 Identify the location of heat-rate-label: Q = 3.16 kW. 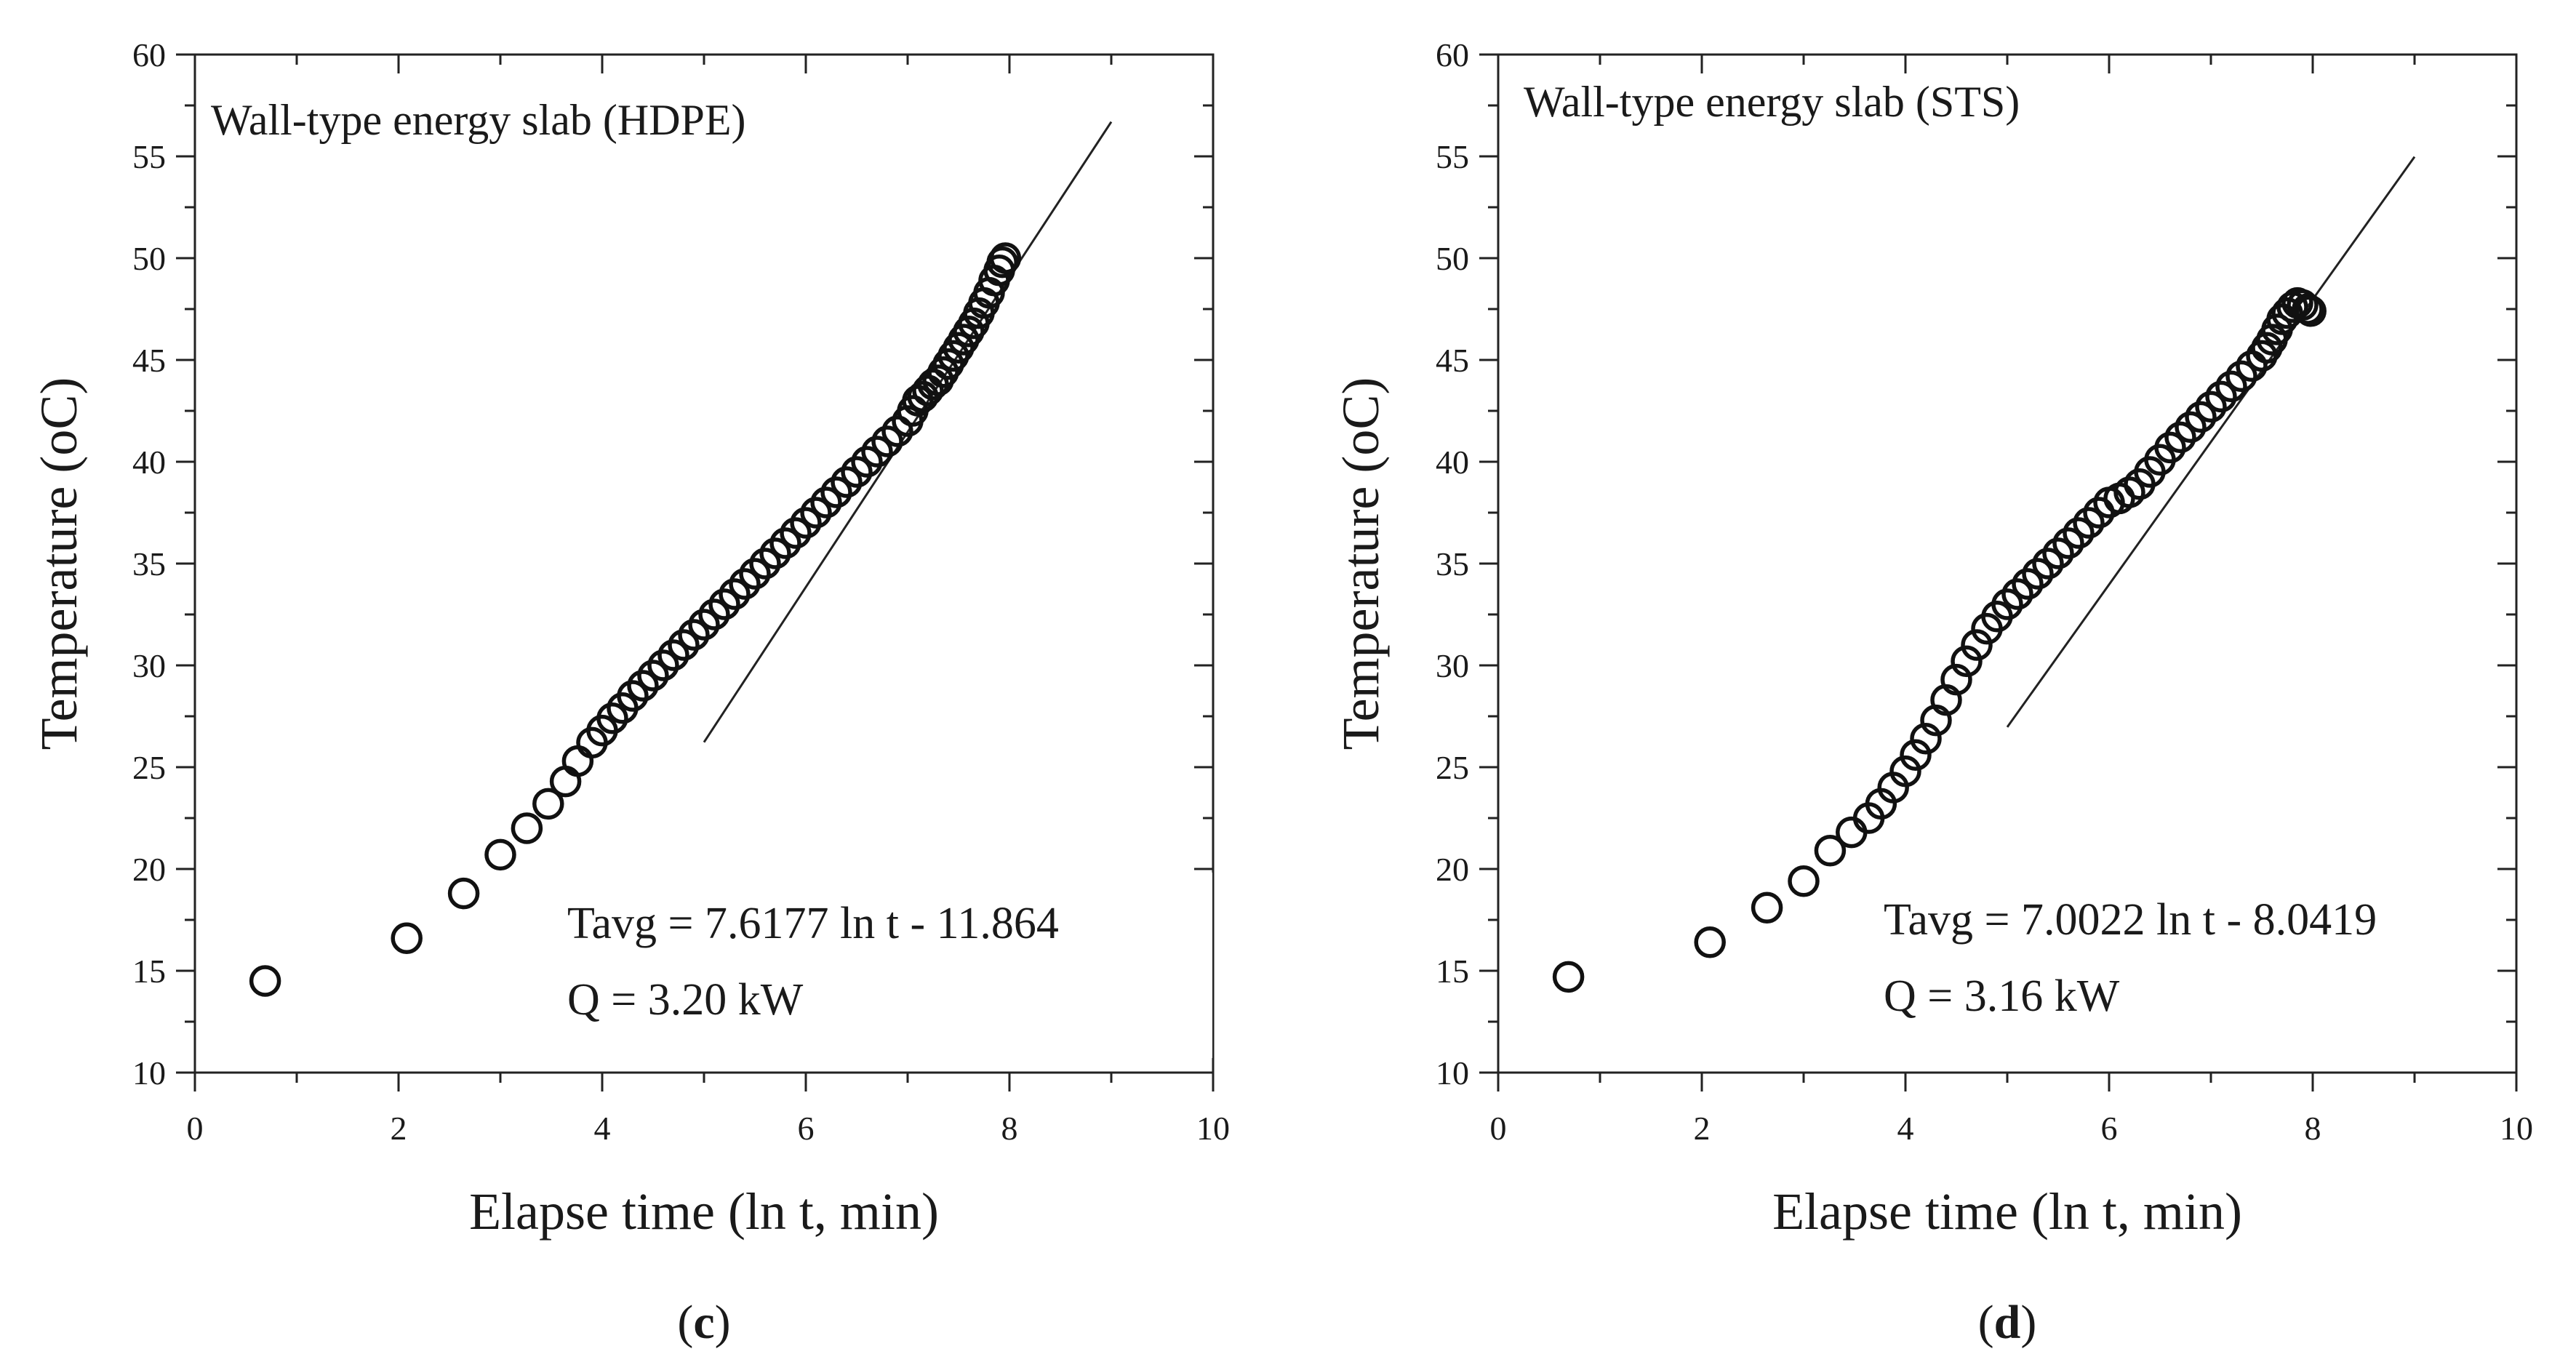
(2002, 996).